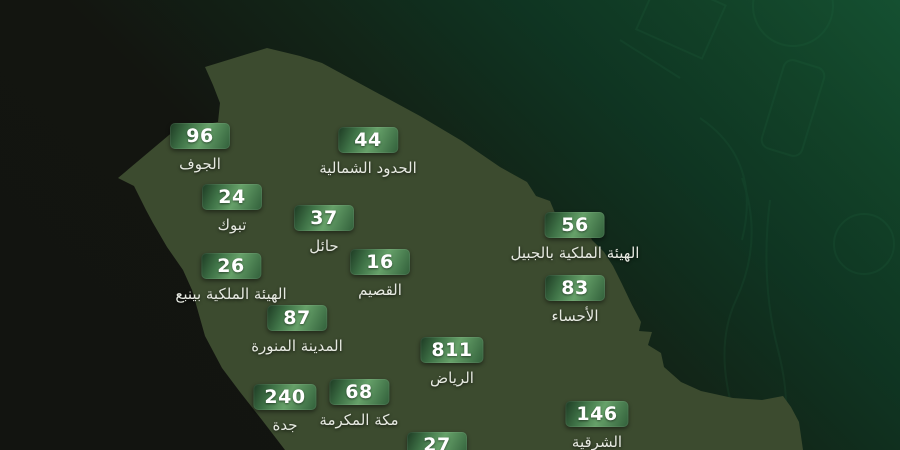 The height and width of the screenshot is (450, 900). I want to click on map-marker-qassim: 16 القصيم, so click(380, 274).